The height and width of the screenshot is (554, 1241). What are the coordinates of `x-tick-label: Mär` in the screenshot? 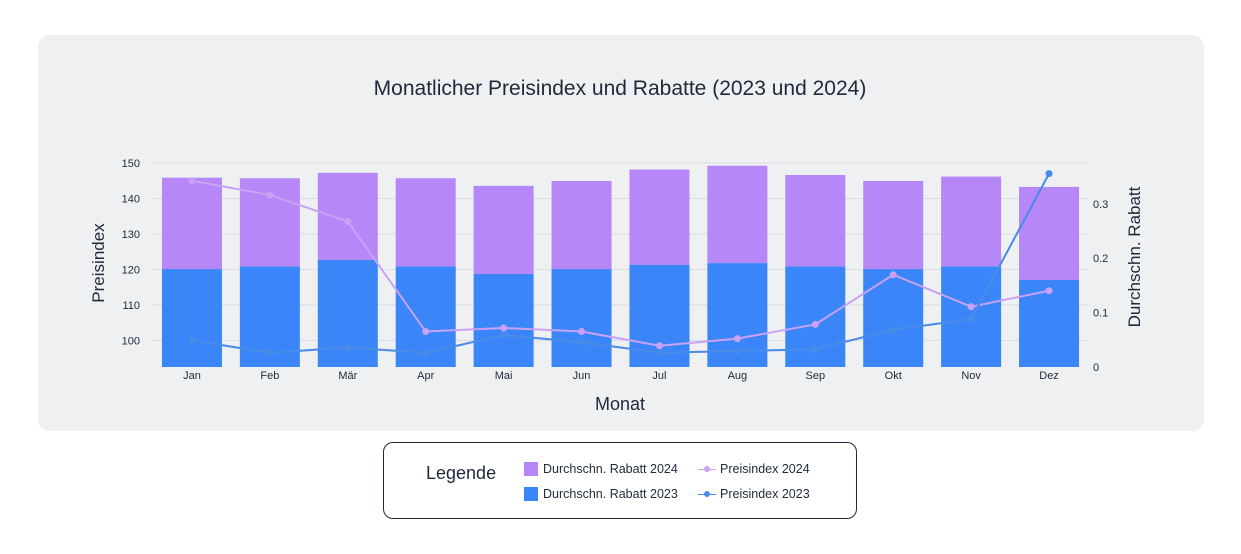 It's located at (347, 376).